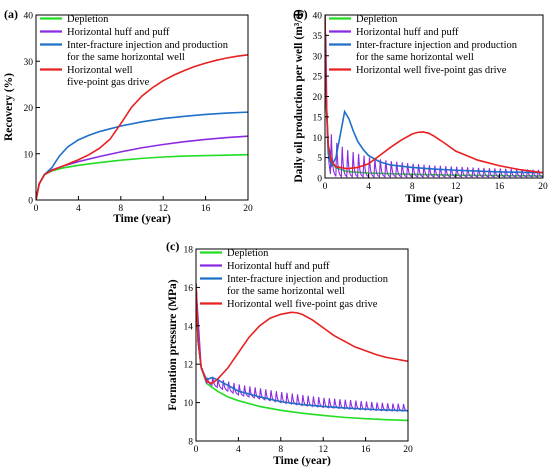  I want to click on y-tick-label: 16, so click(189, 289).